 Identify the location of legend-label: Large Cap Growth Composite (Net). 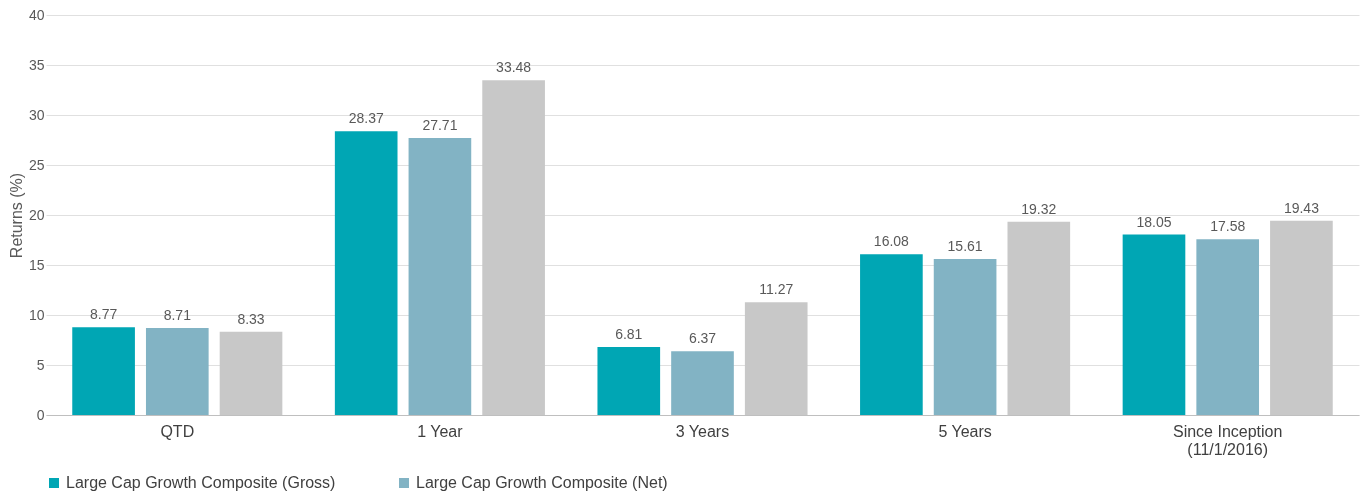
(542, 482).